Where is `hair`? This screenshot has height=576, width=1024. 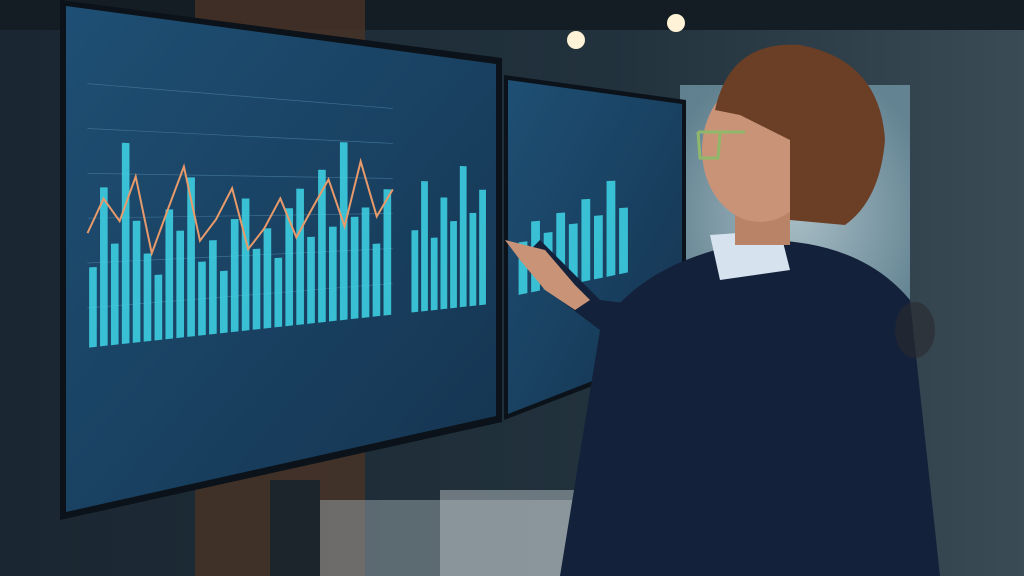
hair is located at coordinates (800, 135).